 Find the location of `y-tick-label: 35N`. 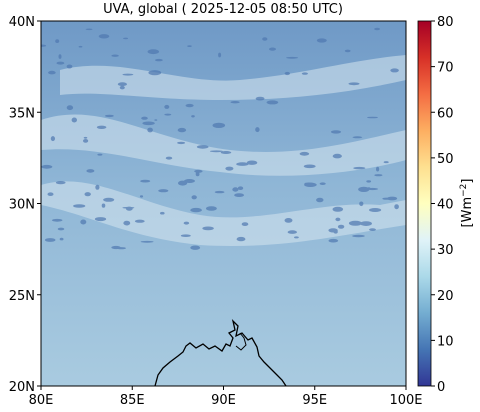

y-tick-label: 35N is located at coordinates (22, 113).